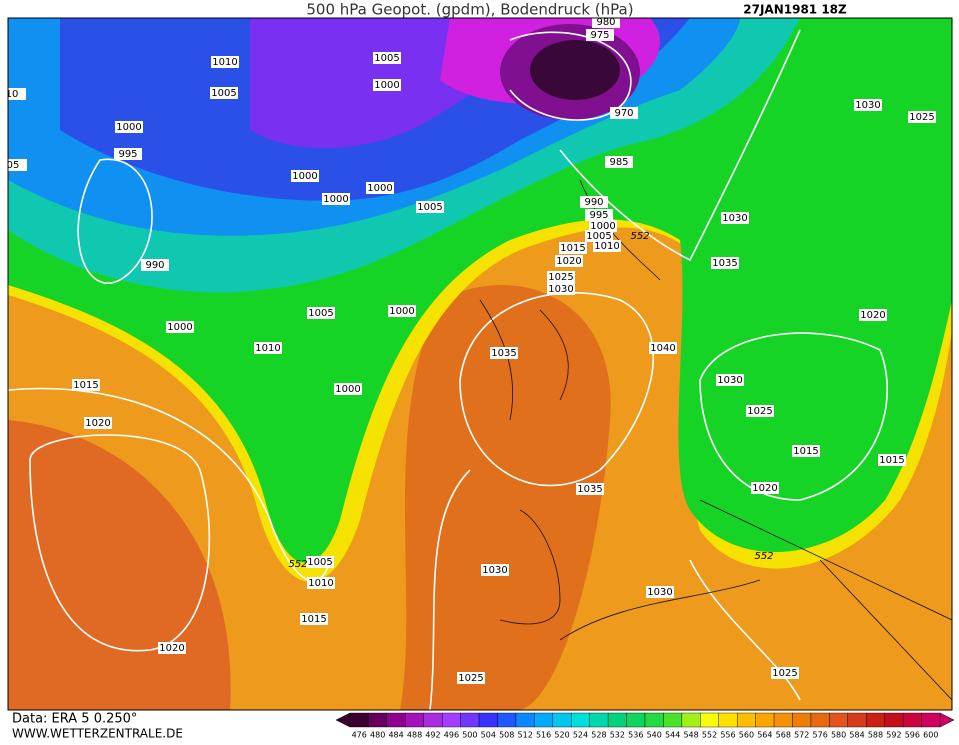 The height and width of the screenshot is (745, 959). Describe the element at coordinates (635, 735) in the screenshot. I see `color-bar-label: 536` at that location.